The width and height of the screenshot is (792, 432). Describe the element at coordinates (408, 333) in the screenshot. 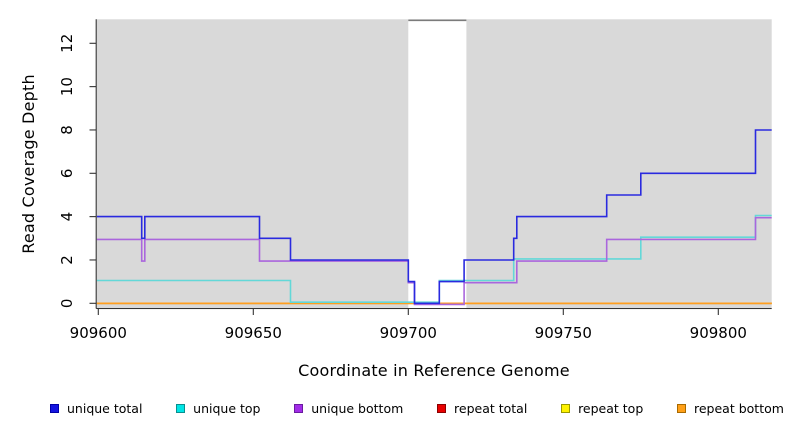

I see `svg-text: 909700` at that location.